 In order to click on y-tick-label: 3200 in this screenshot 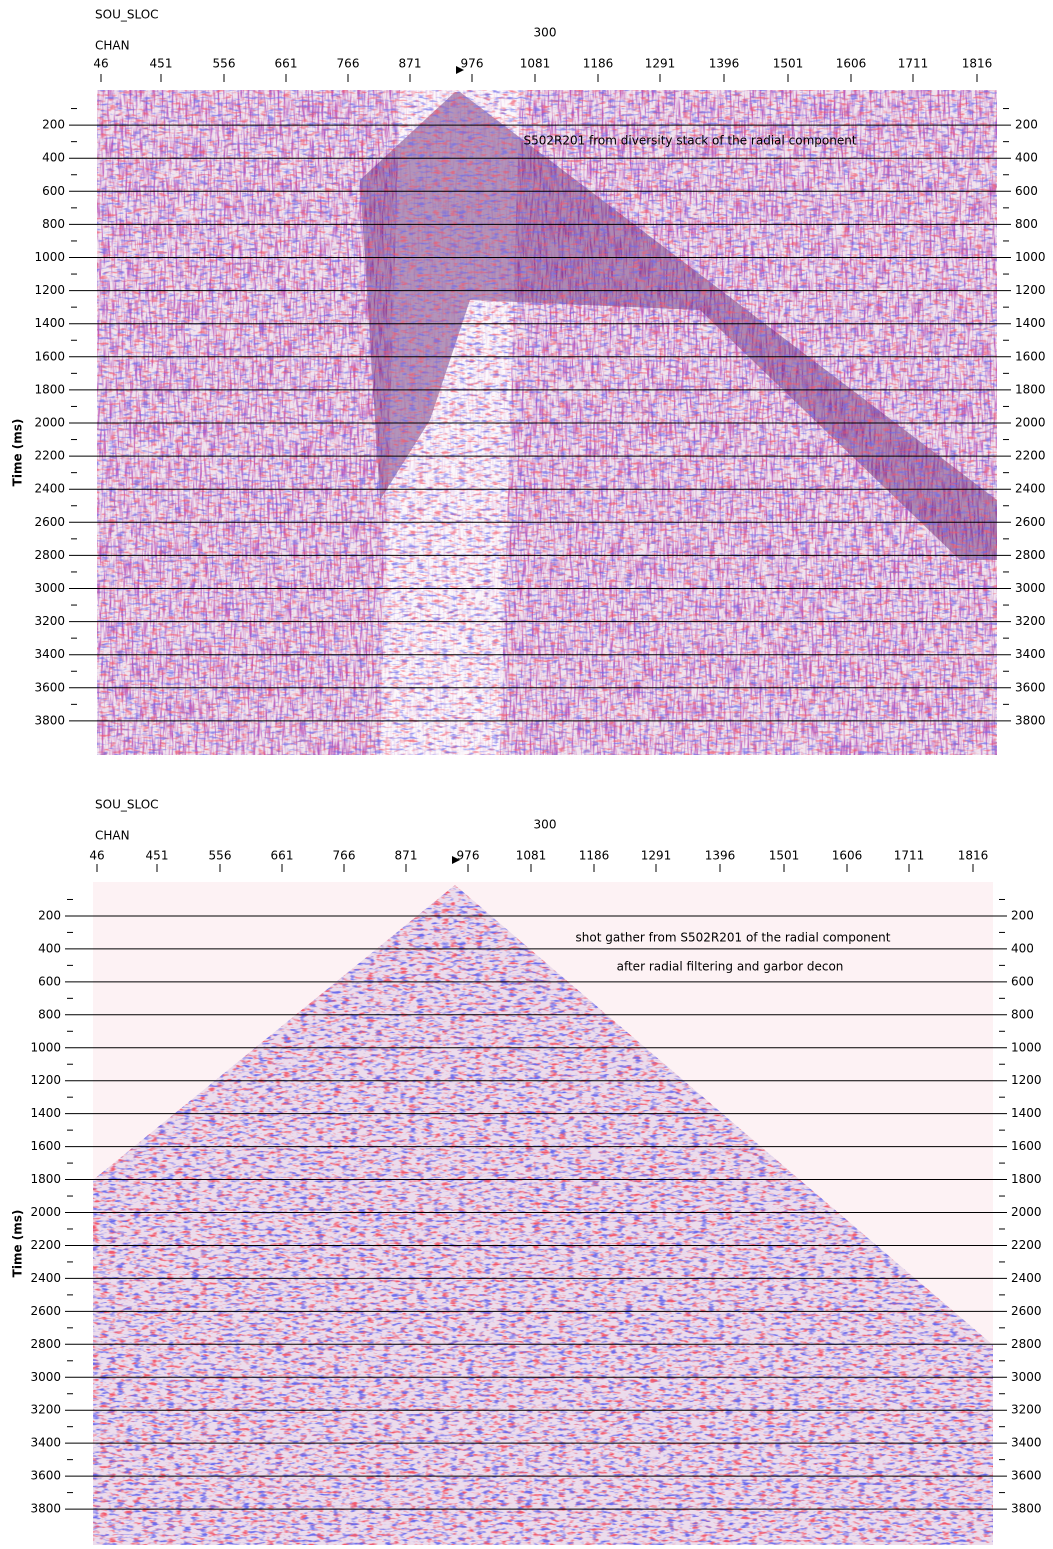, I will do `click(49, 621)`.